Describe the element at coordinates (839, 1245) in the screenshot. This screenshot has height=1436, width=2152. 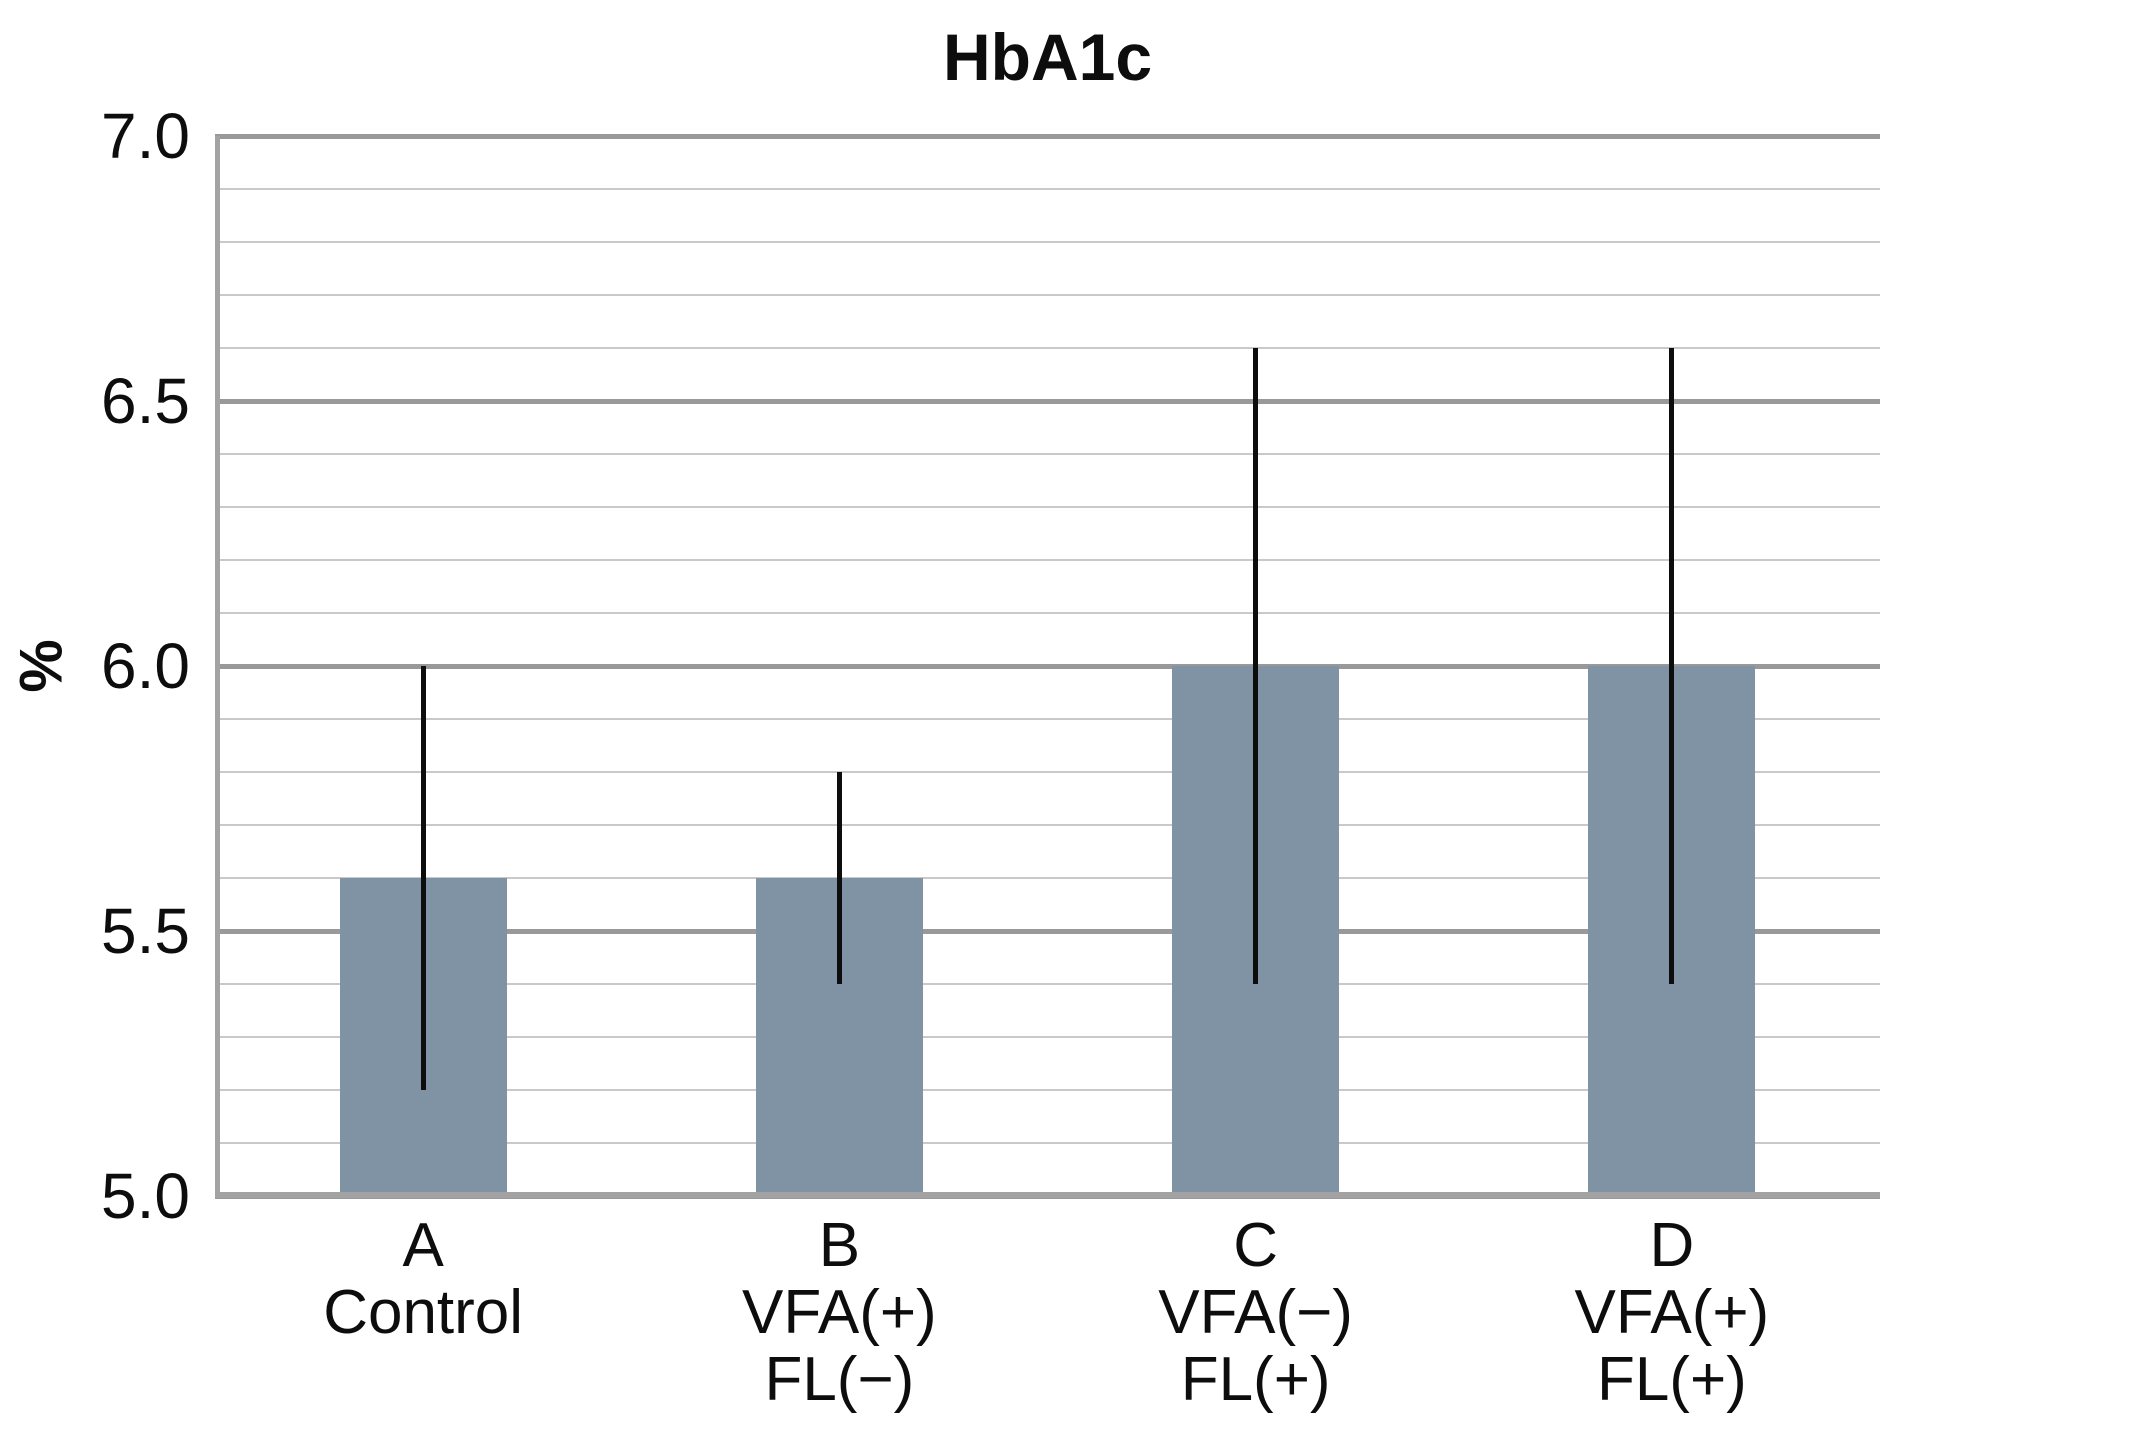
I see `x-tick-label-line: B` at that location.